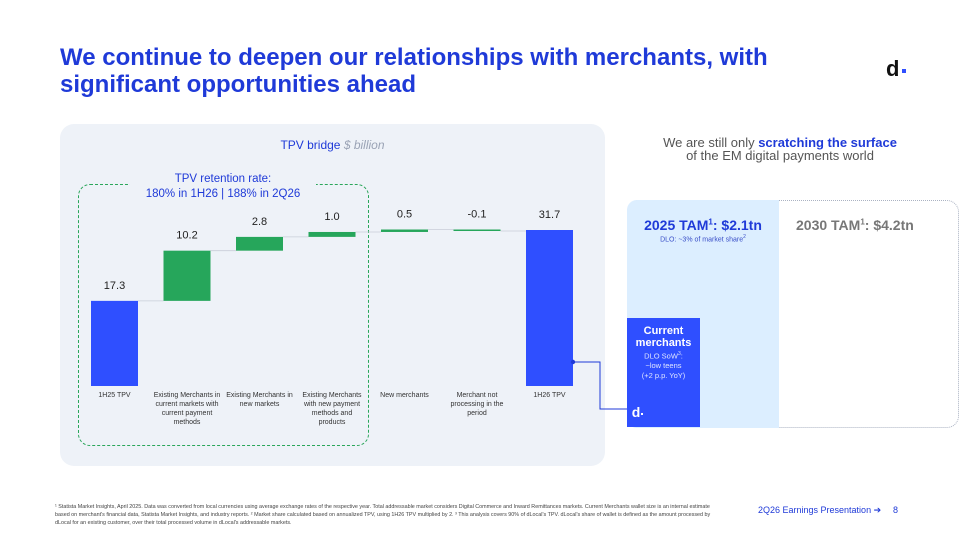 Image resolution: width=960 pixels, height=540 pixels. I want to click on value-label-0: 17.3, so click(114, 286).